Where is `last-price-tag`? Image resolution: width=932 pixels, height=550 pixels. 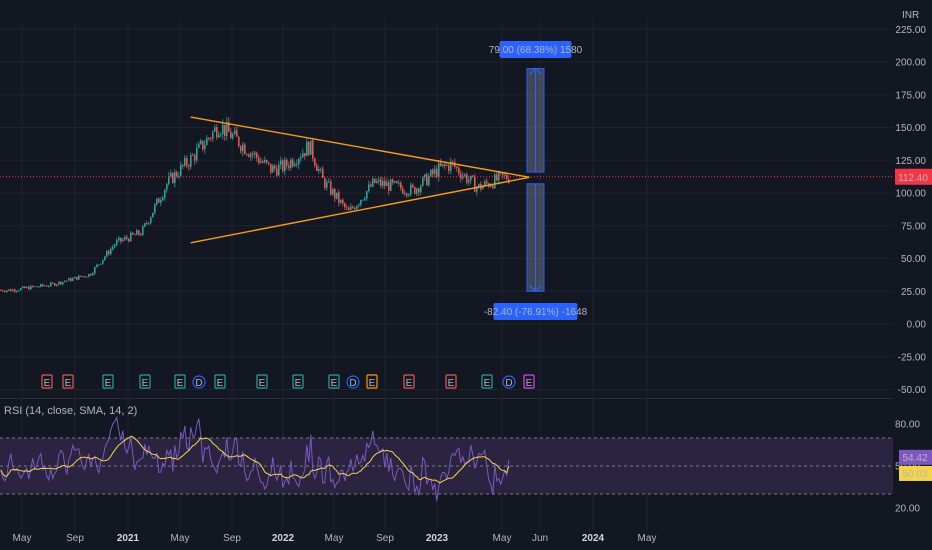 last-price-tag is located at coordinates (913, 176).